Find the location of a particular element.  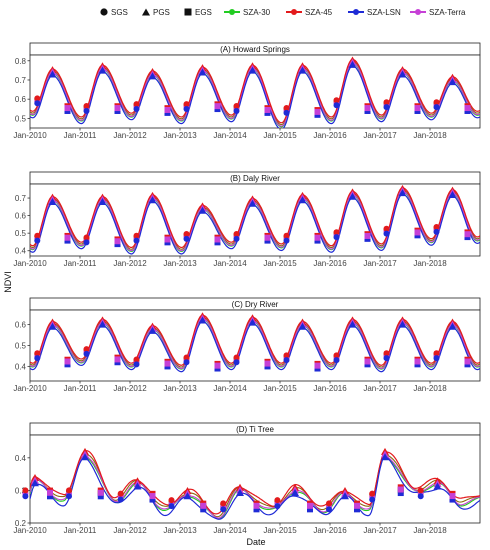

y-tick-label: 0.2 is located at coordinates (21, 523).